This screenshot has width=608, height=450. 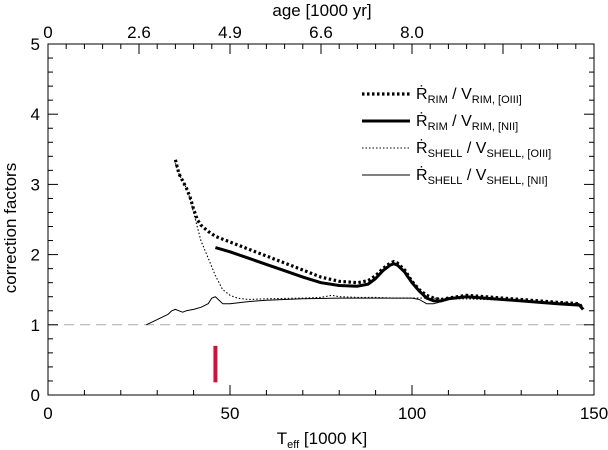 I want to click on y-tick-label: 2, so click(x=35, y=255).